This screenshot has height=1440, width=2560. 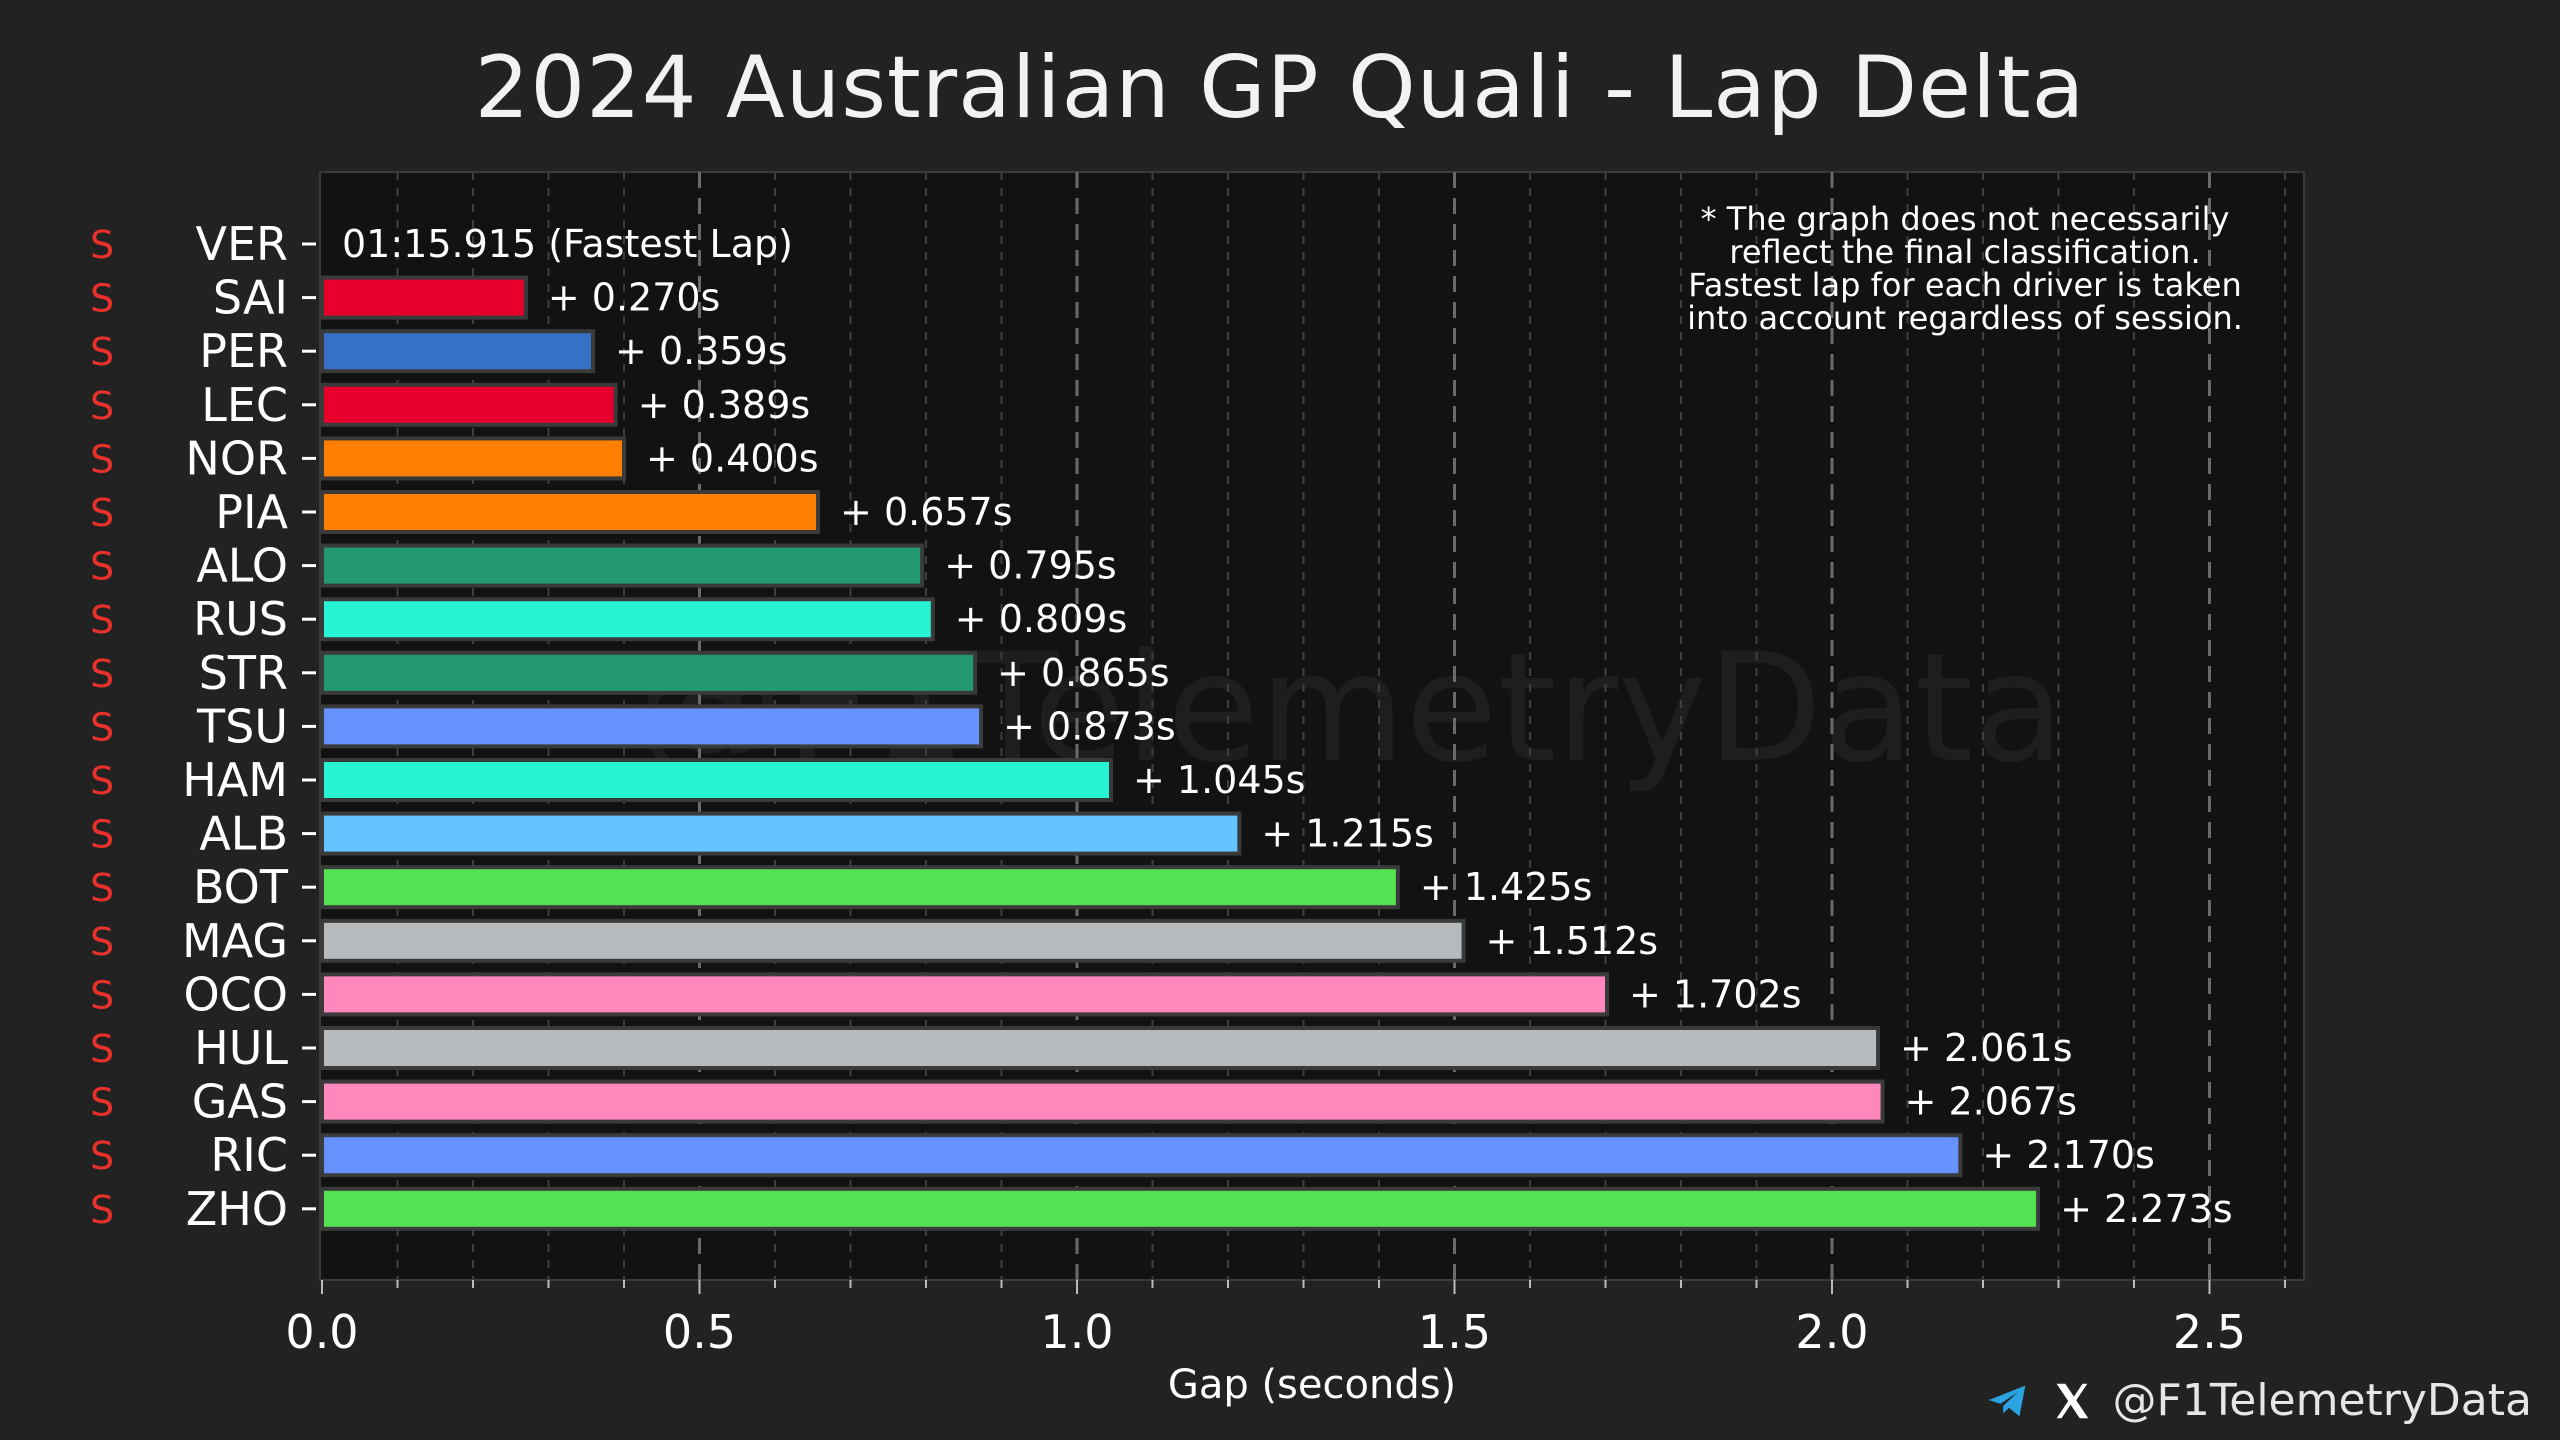 I want to click on value-label: + 0.795s, so click(x=1030, y=566).